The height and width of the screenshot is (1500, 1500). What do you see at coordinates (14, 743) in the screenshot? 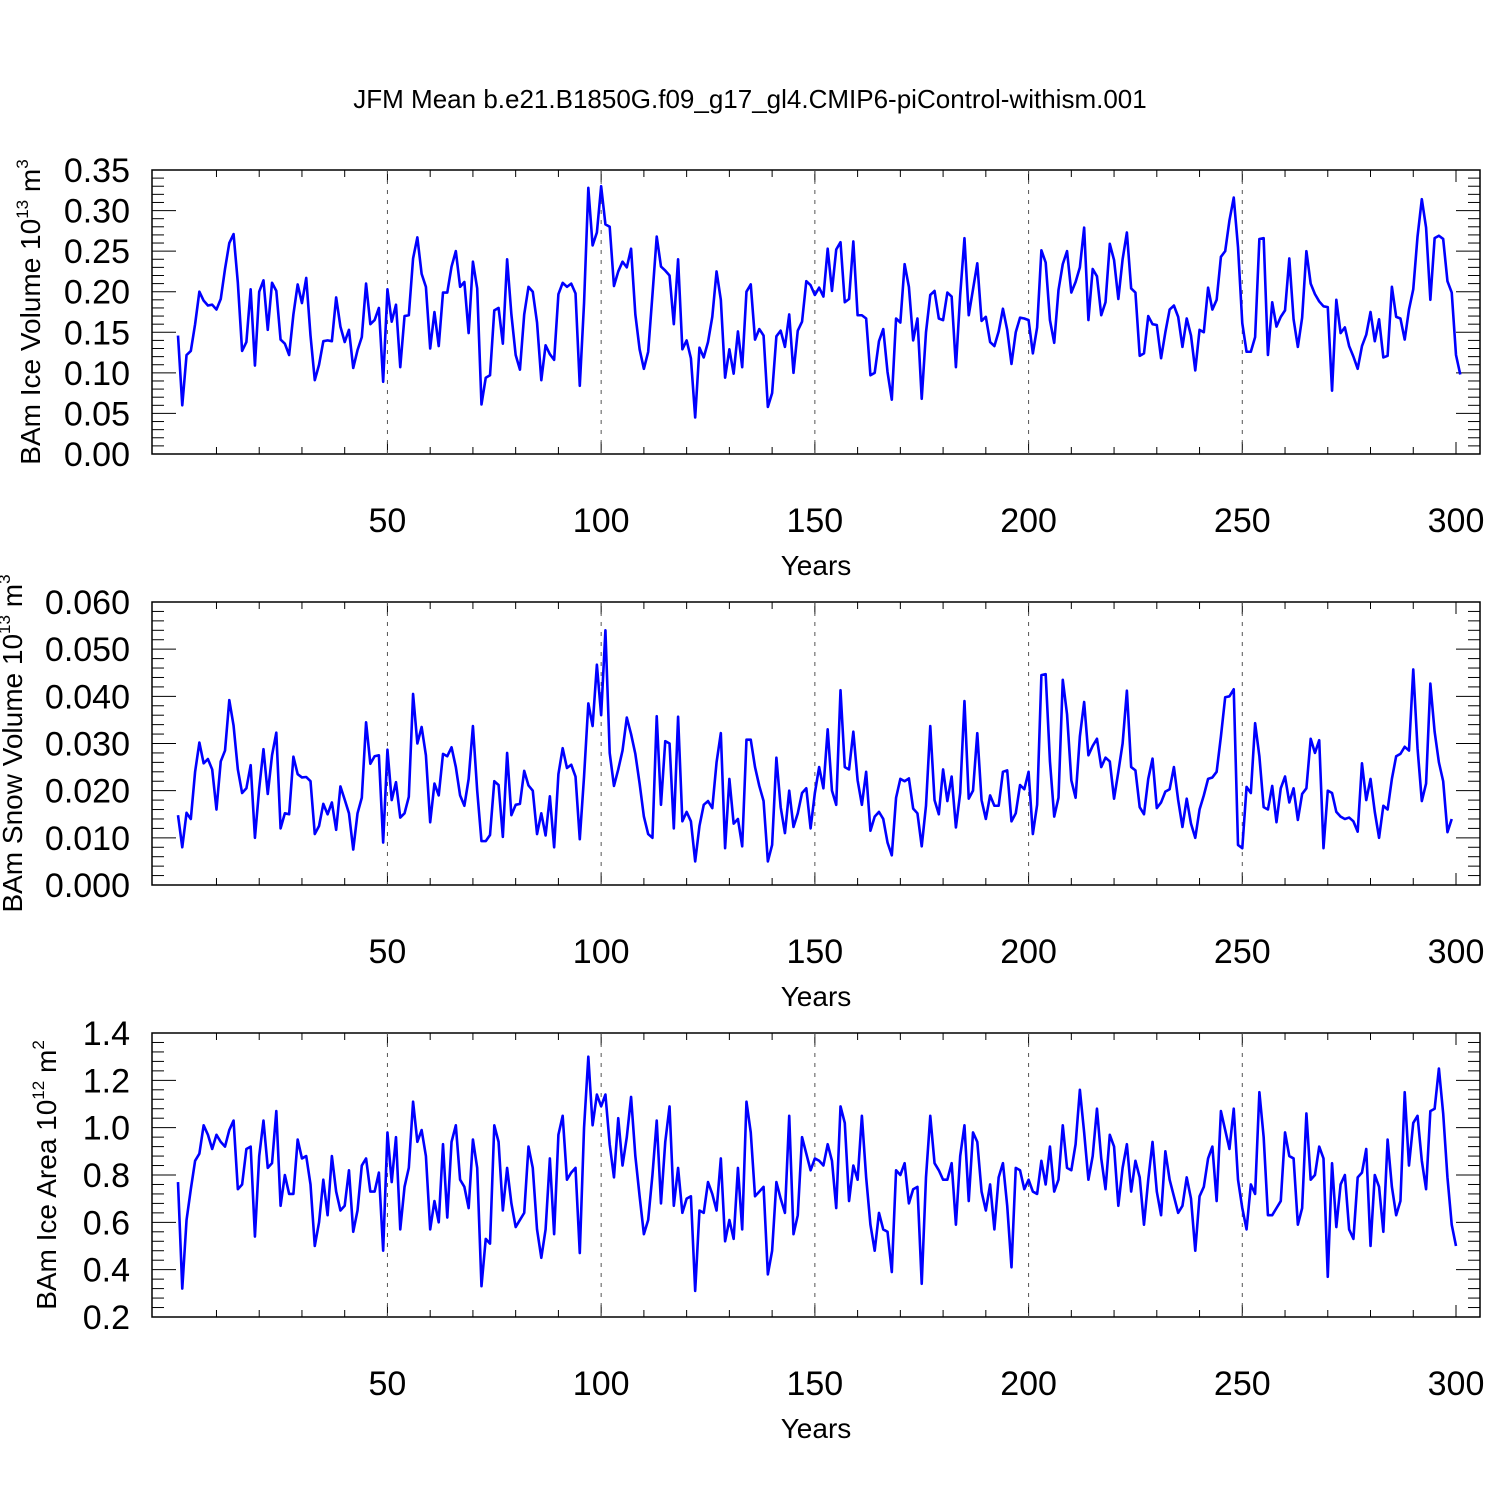
I see `y-axis-label: BAm Snow Volume 1013 m3` at bounding box center [14, 743].